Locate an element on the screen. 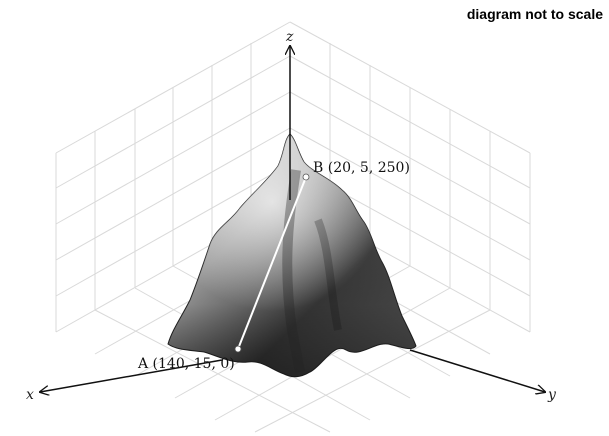 This screenshot has height=436, width=609. point-b-label: B (20, 5, 250) is located at coordinates (361, 168).